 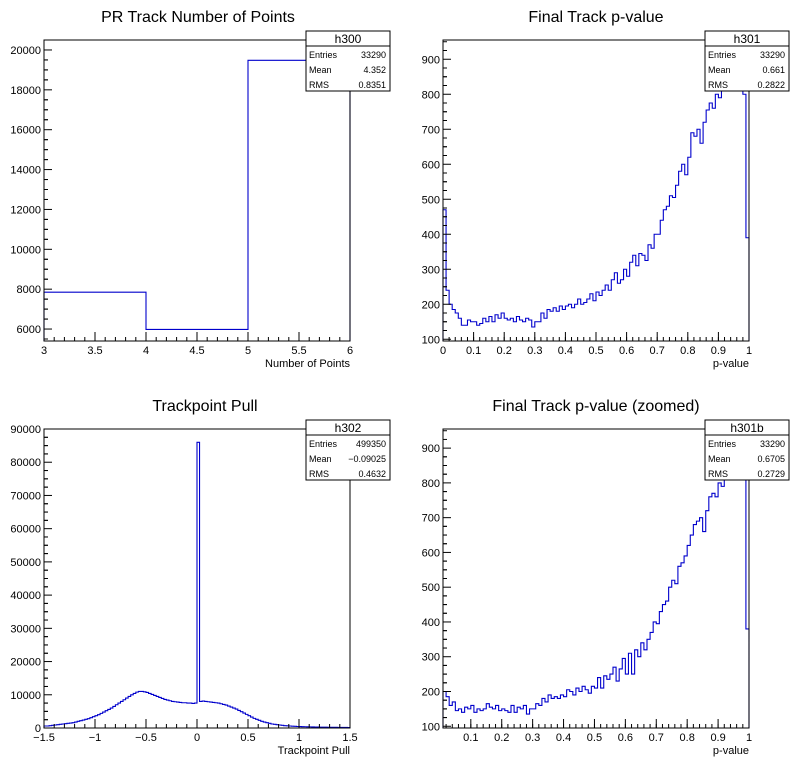 What do you see at coordinates (204, 406) in the screenshot?
I see `chart-title: Trackpoint Pull` at bounding box center [204, 406].